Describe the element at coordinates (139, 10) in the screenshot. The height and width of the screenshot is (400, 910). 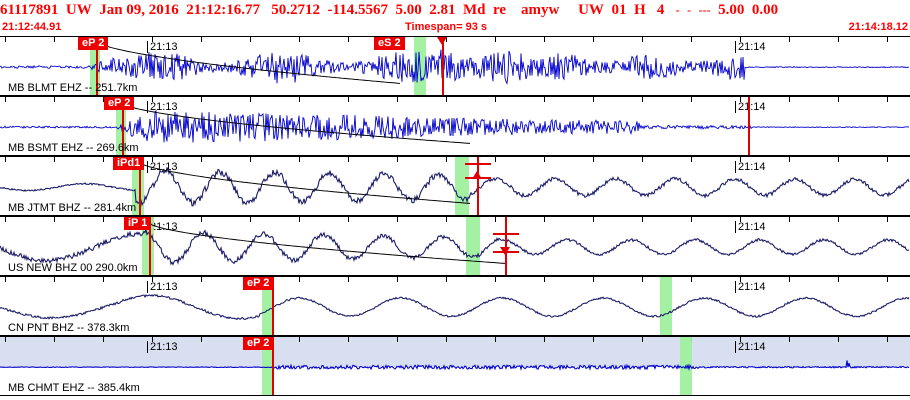
I see `event-date: Jan 09, 2016` at that location.